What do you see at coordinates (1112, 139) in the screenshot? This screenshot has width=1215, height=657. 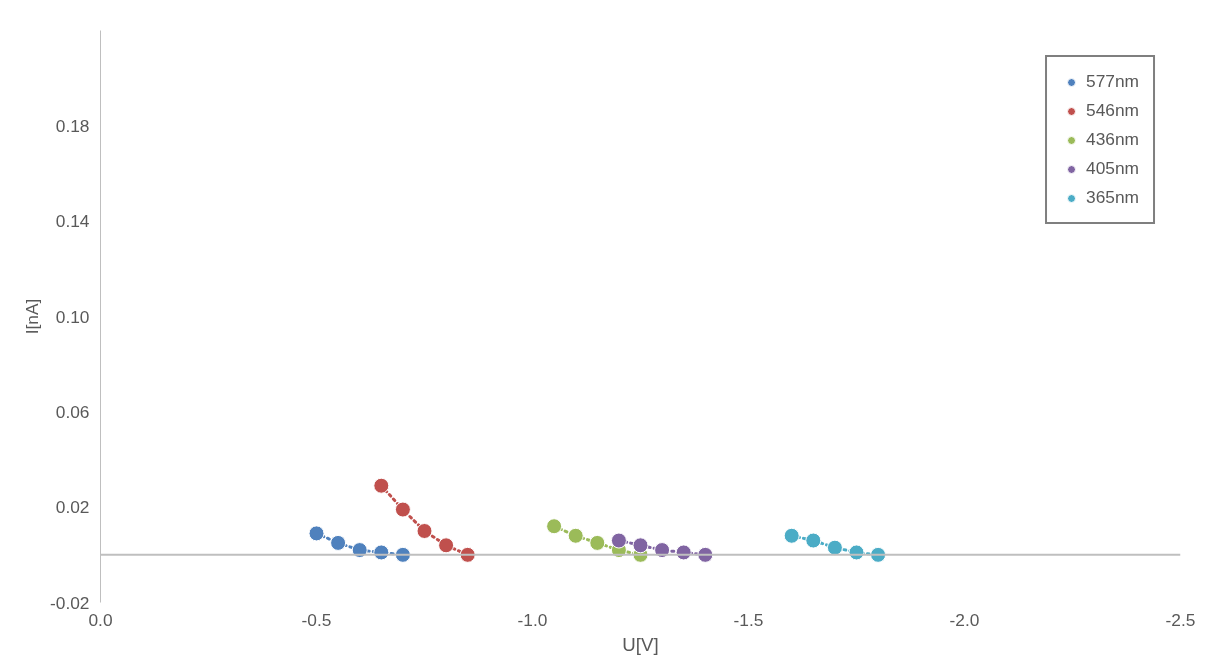 I see `legend-label: 436nm` at bounding box center [1112, 139].